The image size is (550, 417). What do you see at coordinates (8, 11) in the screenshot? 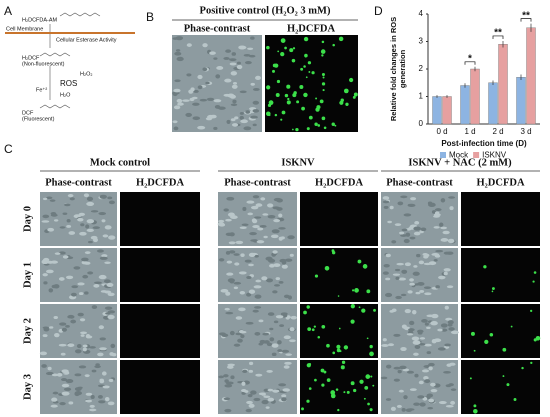
I see `panel-label: A` at bounding box center [8, 11].